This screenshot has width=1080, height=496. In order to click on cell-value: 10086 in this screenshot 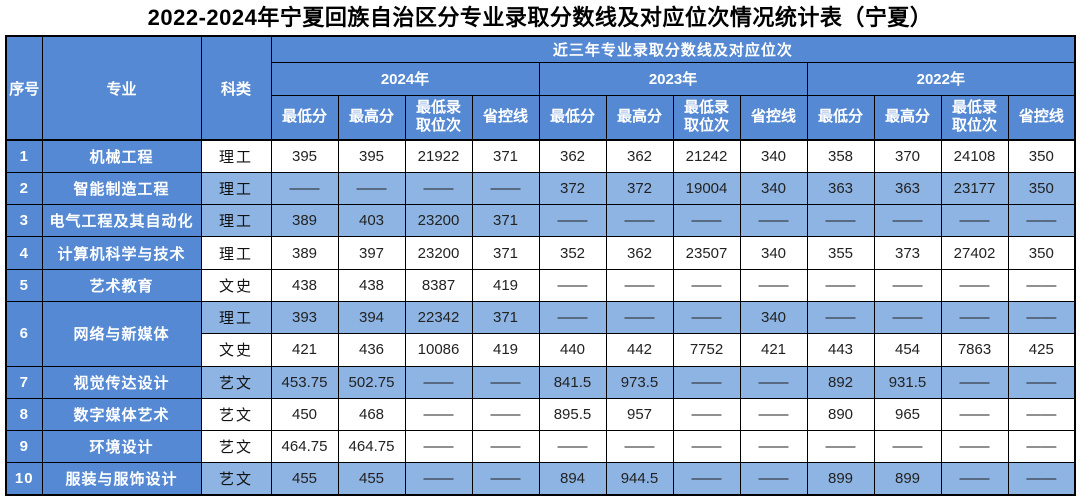, I will do `click(438, 350)`.